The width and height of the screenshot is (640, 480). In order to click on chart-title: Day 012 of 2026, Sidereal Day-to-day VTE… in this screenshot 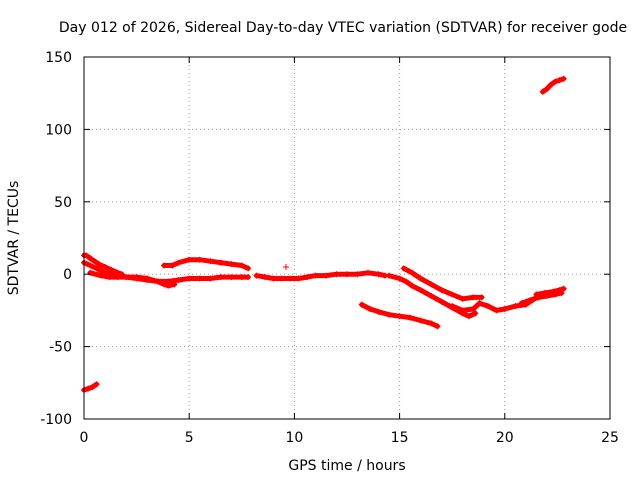, I will do `click(343, 28)`.